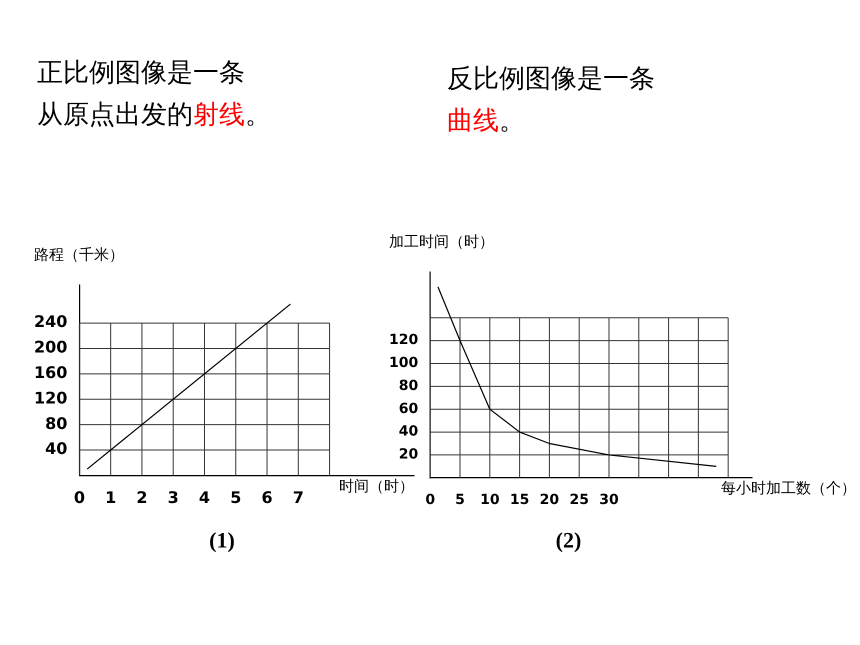  What do you see at coordinates (408, 408) in the screenshot?
I see `y-tick-label: 60` at bounding box center [408, 408].